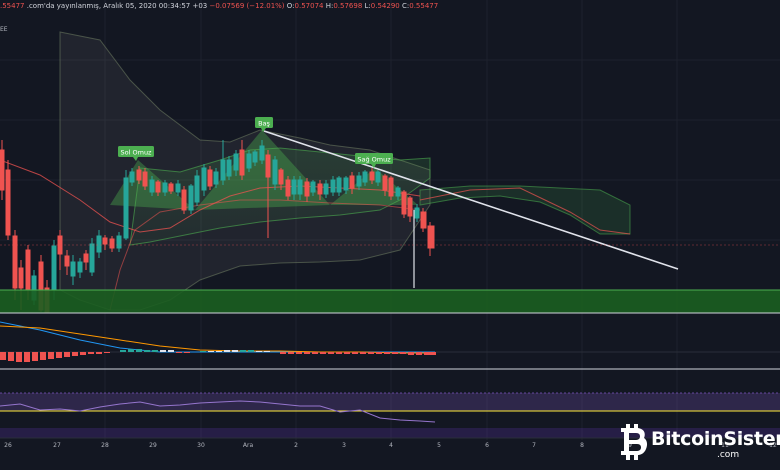 This screenshot has width=780, height=470. I want to click on info-low-label: L:, so click(367, 6).